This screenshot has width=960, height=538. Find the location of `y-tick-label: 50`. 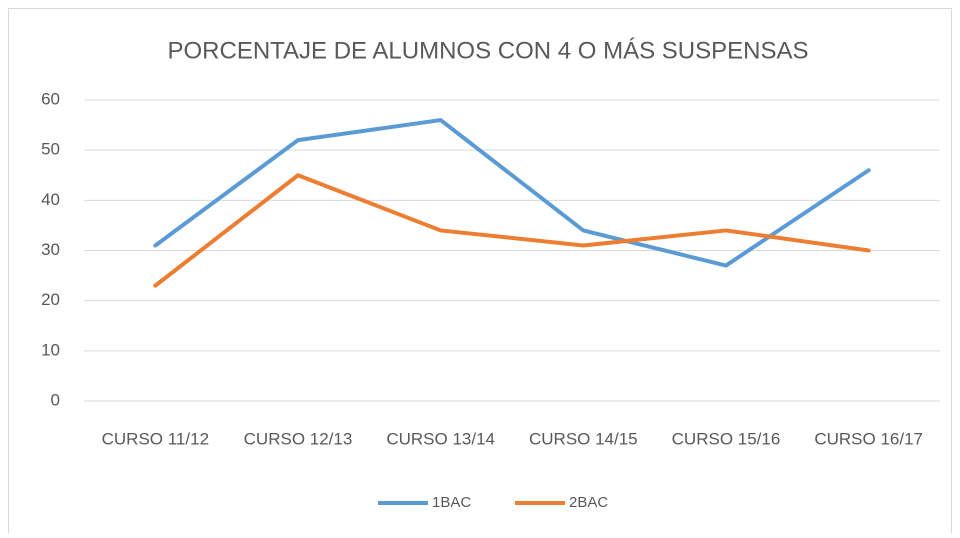

y-tick-label: 50 is located at coordinates (50, 149).